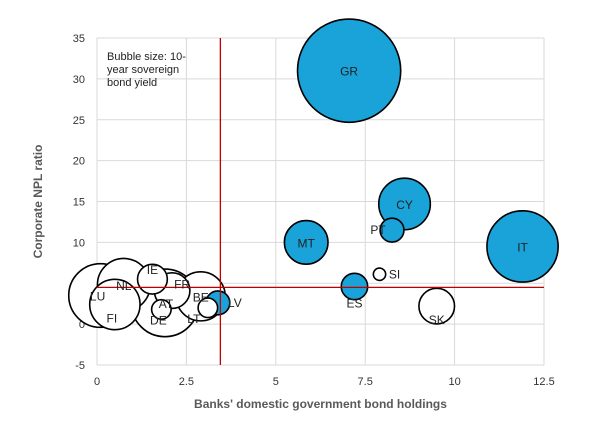 The height and width of the screenshot is (434, 610). What do you see at coordinates (79, 162) in the screenshot?
I see `y-tick-label: 20` at bounding box center [79, 162].